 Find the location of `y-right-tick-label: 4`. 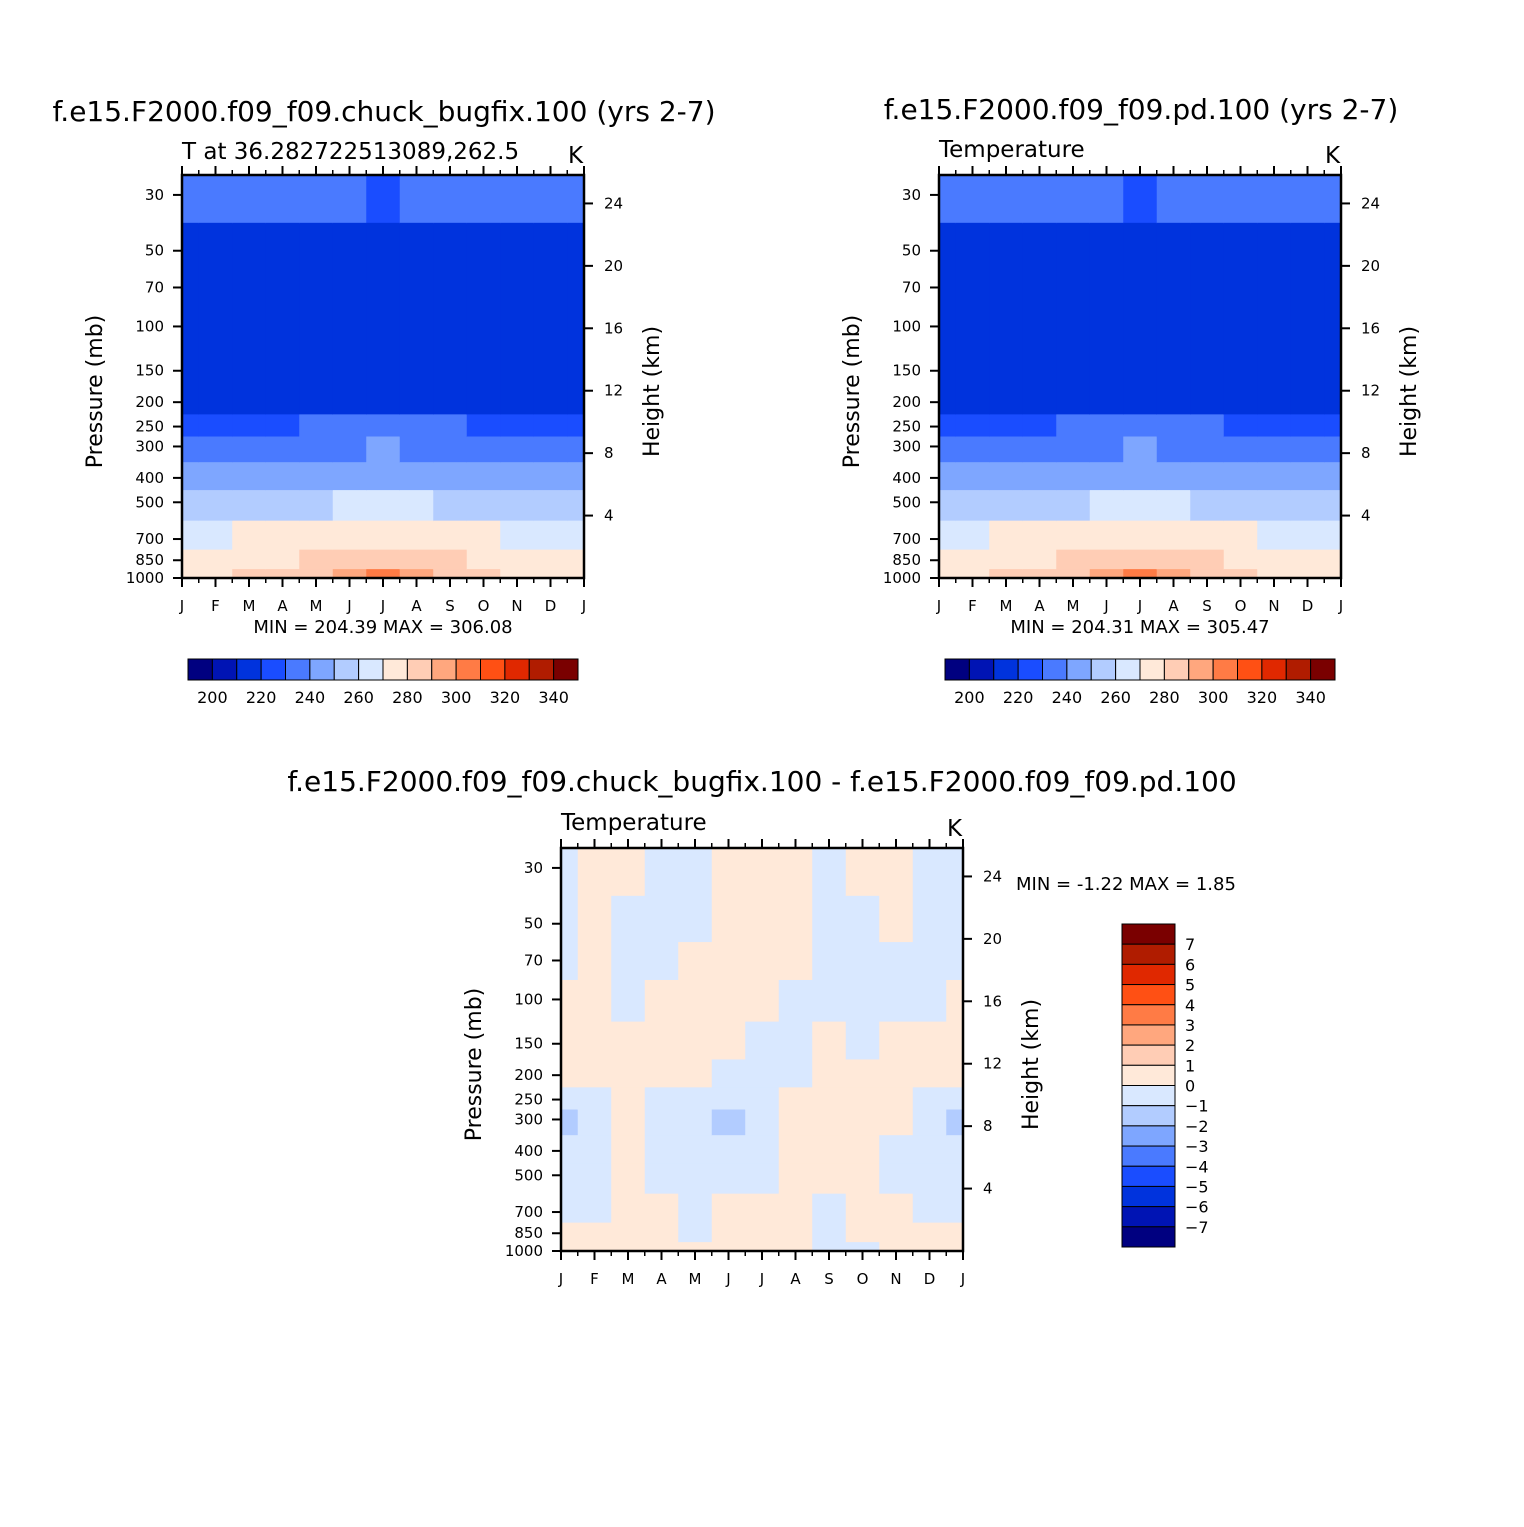

y-right-tick-label: 4 is located at coordinates (609, 516).